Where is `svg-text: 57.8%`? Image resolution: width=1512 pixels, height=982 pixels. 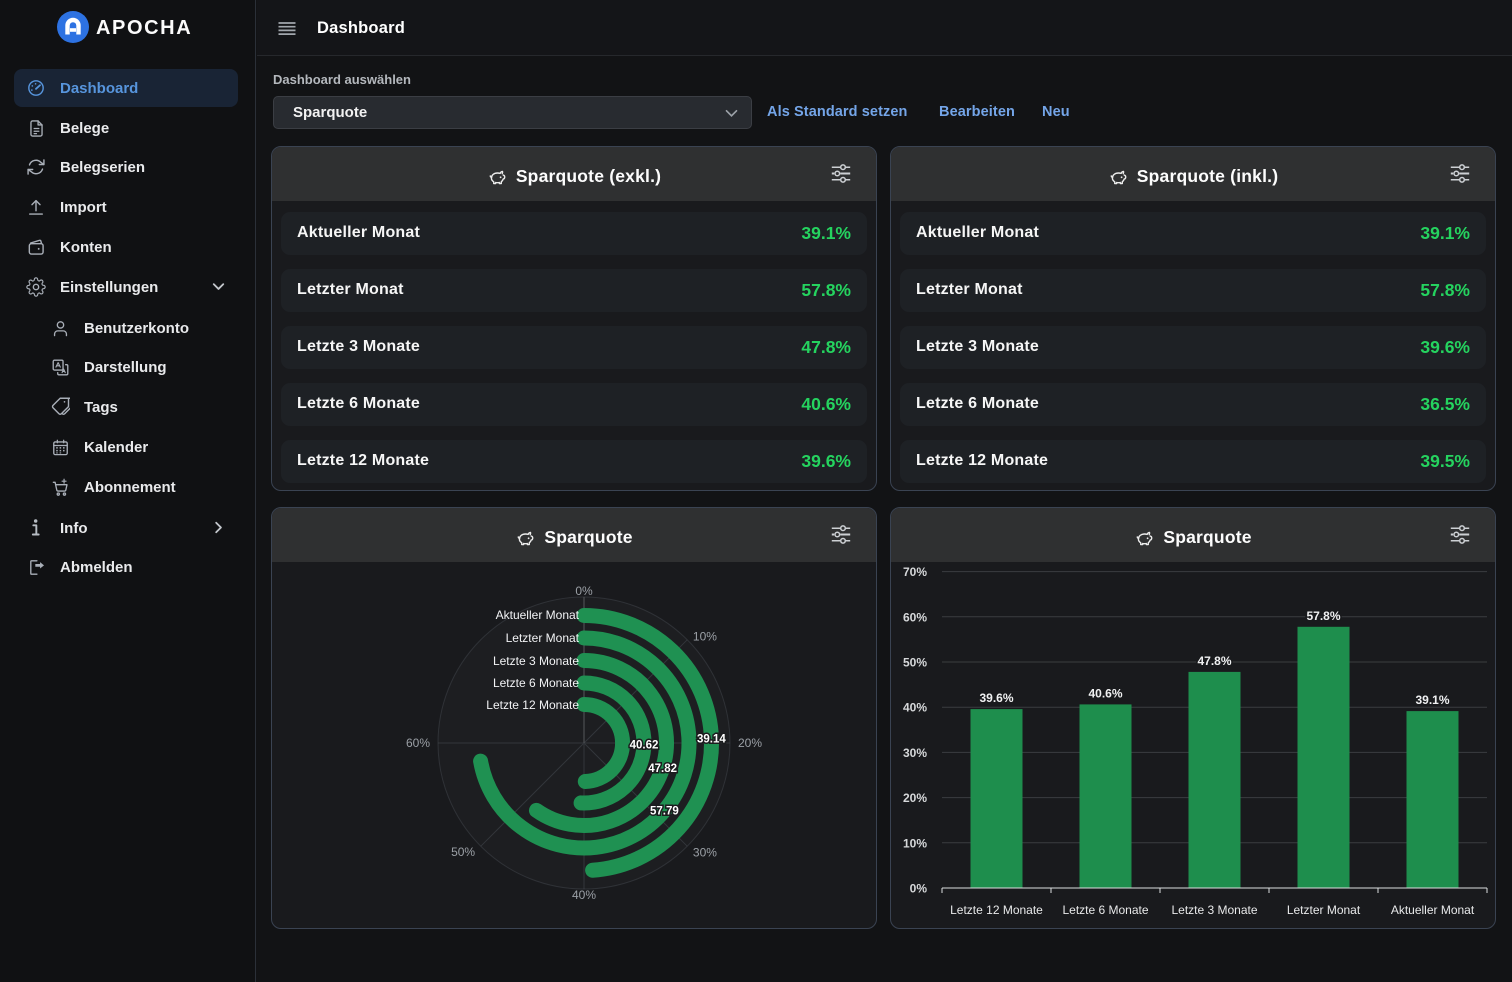 svg-text: 57.8% is located at coordinates (1323, 616).